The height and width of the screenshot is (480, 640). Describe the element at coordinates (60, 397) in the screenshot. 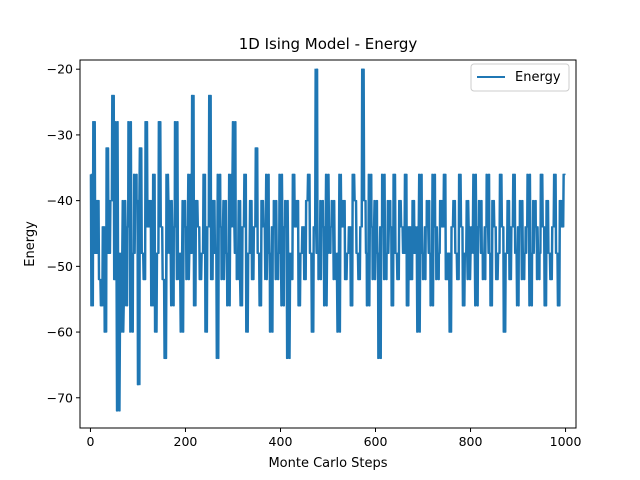

I see `y-tick-label: −70` at that location.